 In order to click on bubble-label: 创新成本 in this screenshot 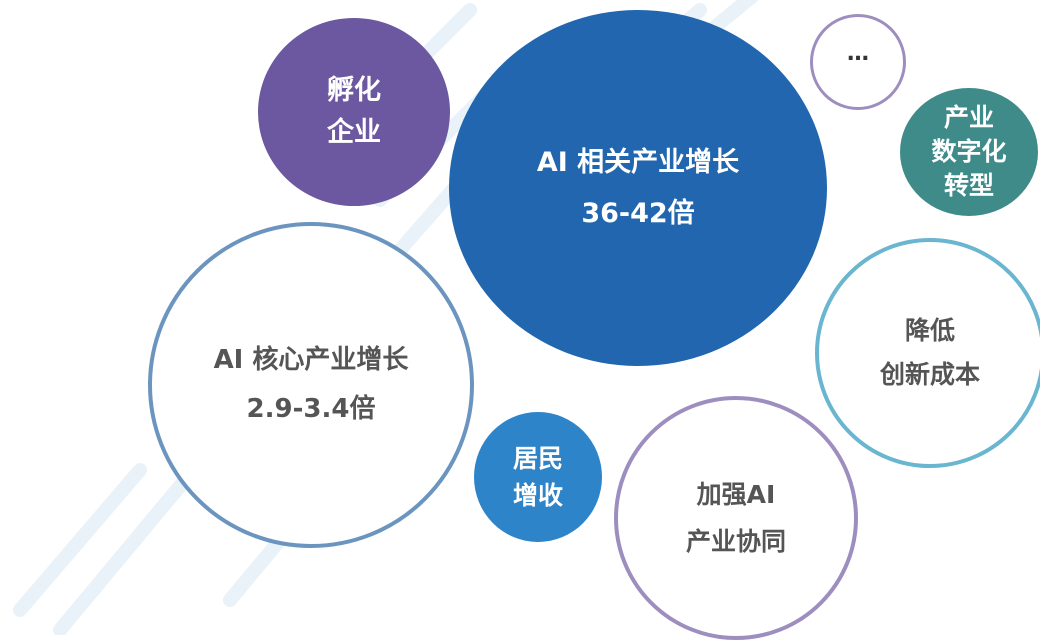, I will do `click(929, 374)`.